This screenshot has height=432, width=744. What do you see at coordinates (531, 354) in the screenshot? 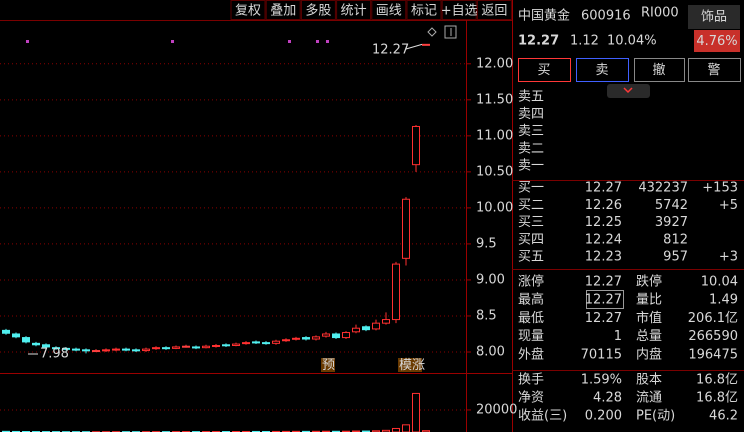
I see `stat-label: 外盘` at bounding box center [531, 354].